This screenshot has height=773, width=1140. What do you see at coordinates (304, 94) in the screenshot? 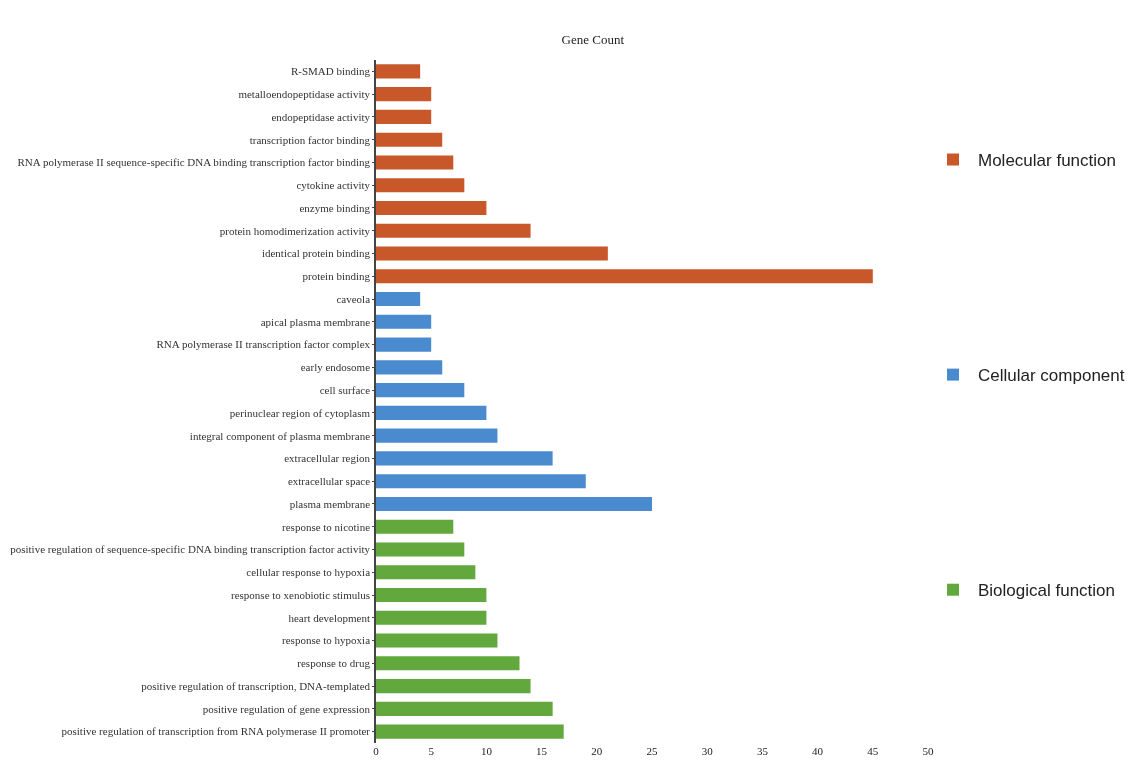
I see `y-tick-label: metalloendopeptidase activity` at bounding box center [304, 94].